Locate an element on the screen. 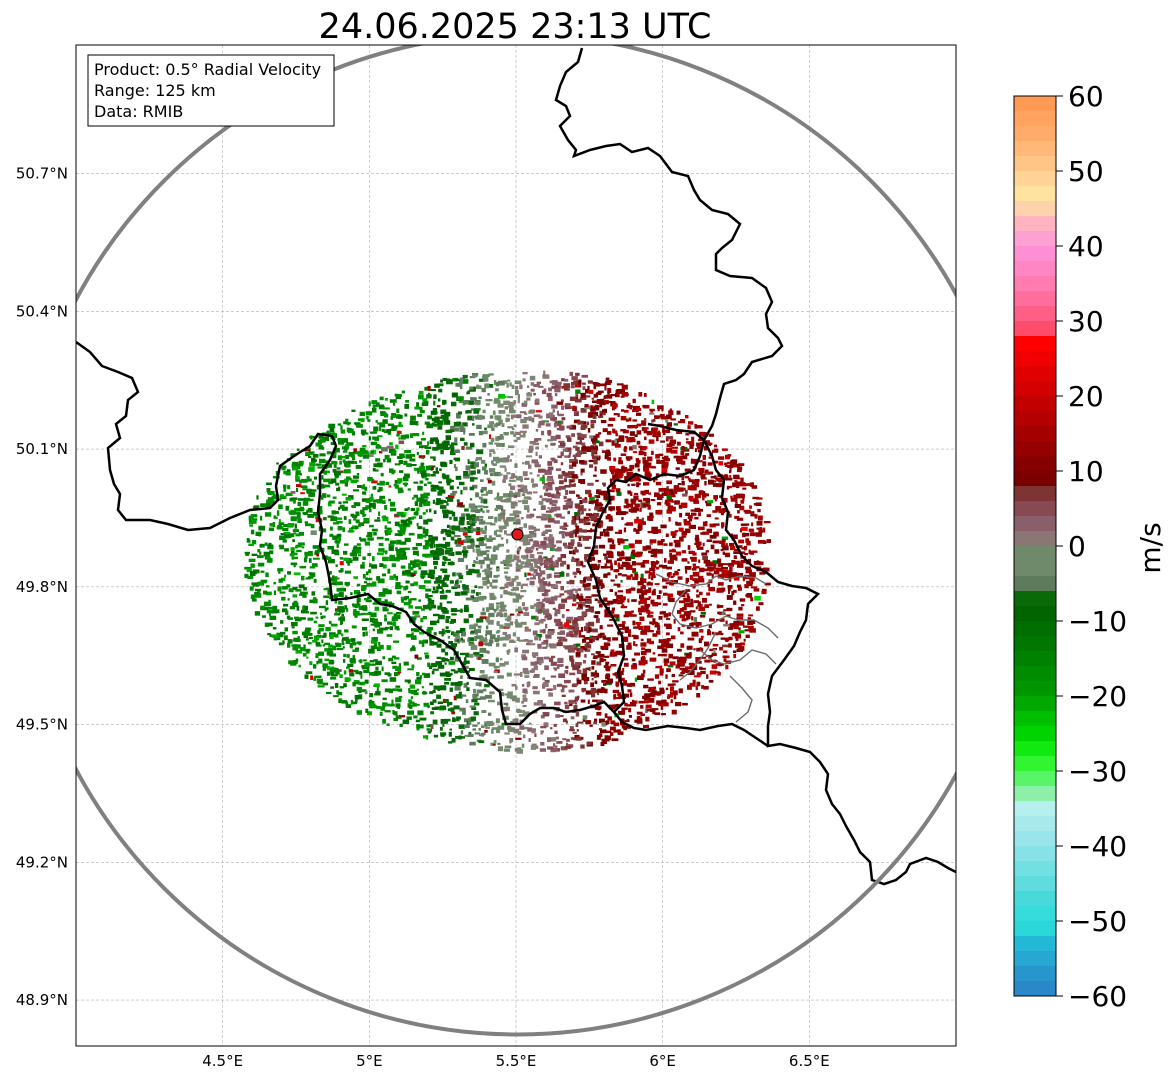 The height and width of the screenshot is (1081, 1171). radar-site-marker is located at coordinates (517, 534).